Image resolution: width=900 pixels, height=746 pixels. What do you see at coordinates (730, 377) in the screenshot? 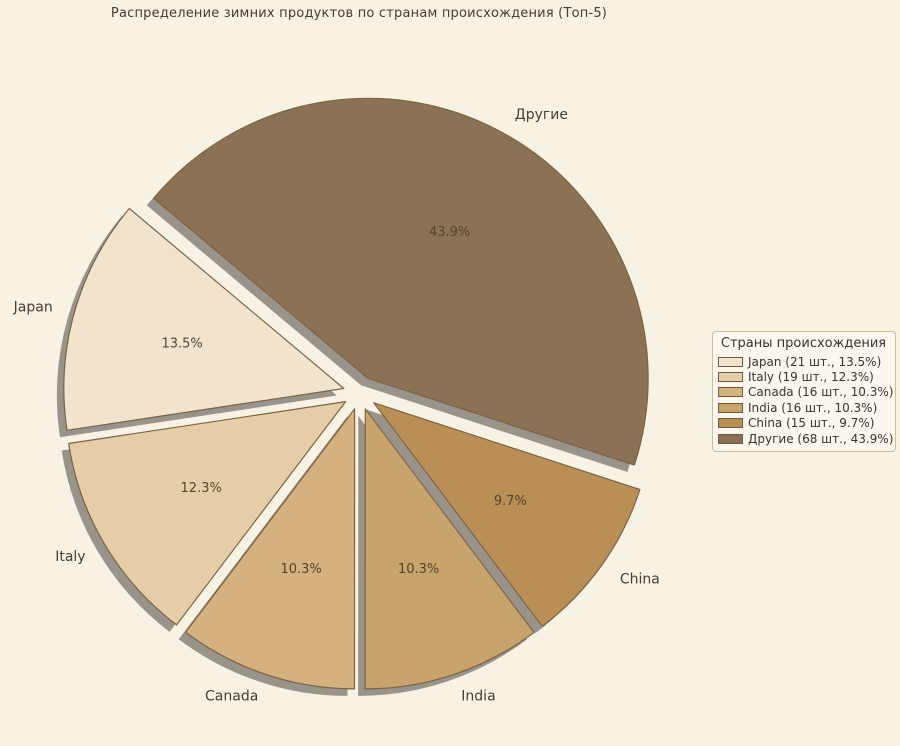
I see `legend-swatch-italy` at bounding box center [730, 377].